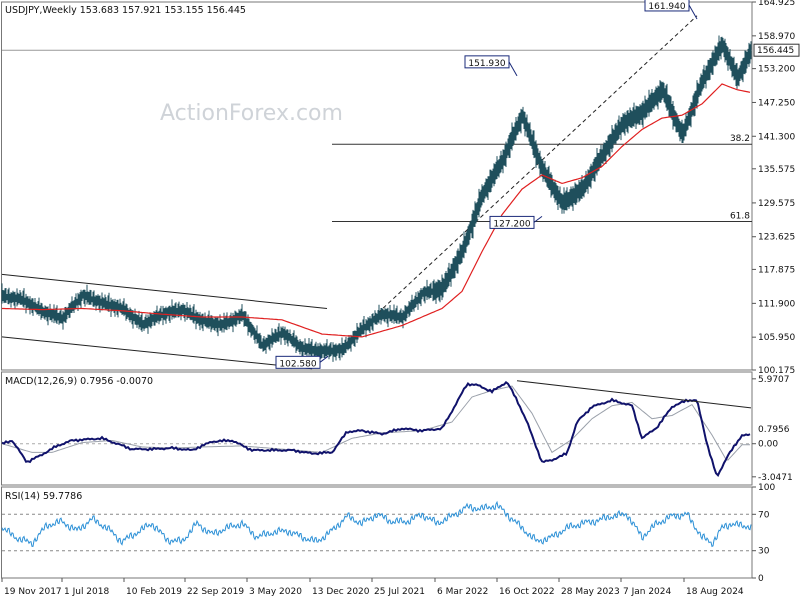 This screenshot has width=800, height=600. Describe the element at coordinates (776, 371) in the screenshot. I see `price-tick-label: 100.175` at that location.